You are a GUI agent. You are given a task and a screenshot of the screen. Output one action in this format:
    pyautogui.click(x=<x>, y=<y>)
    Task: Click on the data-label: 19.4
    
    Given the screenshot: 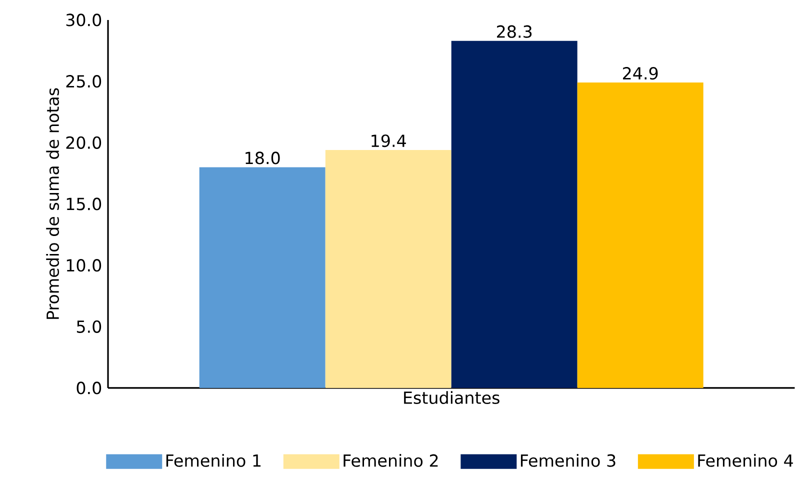 What is the action you would take?
    pyautogui.click(x=389, y=141)
    